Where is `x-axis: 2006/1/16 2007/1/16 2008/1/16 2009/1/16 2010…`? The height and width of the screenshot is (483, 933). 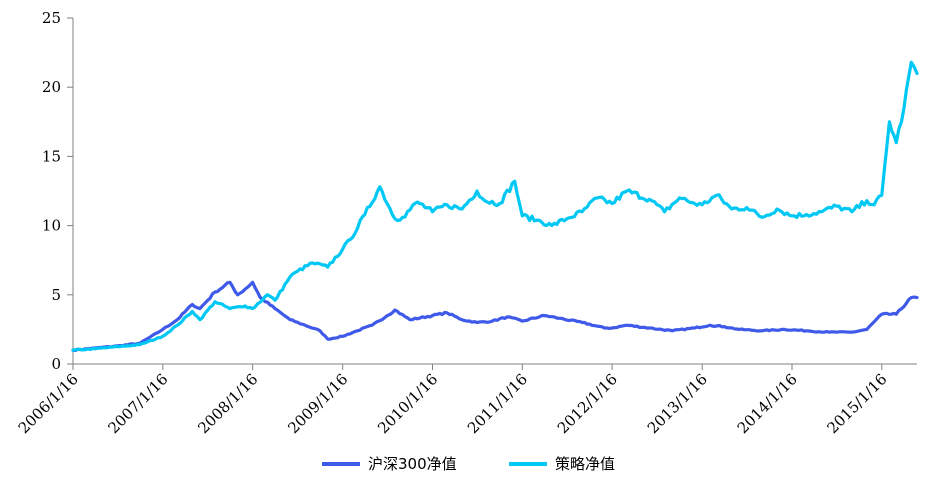
x-axis: 2006/1/16 2007/1/16 2008/1/16 2009/1/16 2010… is located at coordinates (466, 400).